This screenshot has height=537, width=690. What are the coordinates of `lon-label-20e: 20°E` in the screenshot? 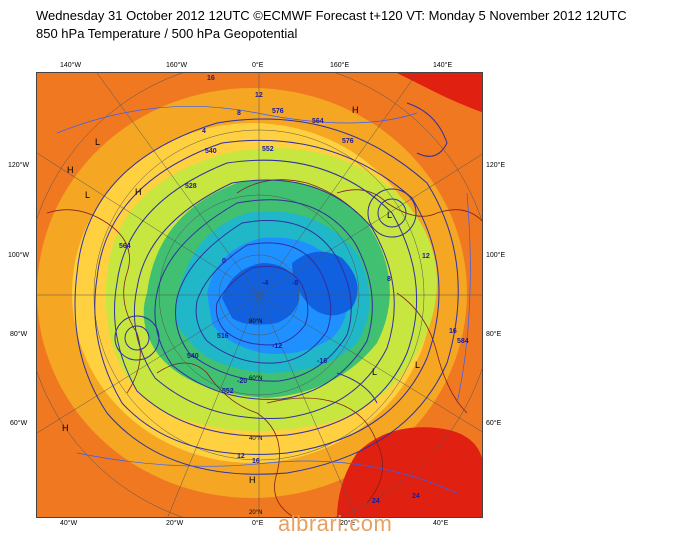 It's located at (348, 523).